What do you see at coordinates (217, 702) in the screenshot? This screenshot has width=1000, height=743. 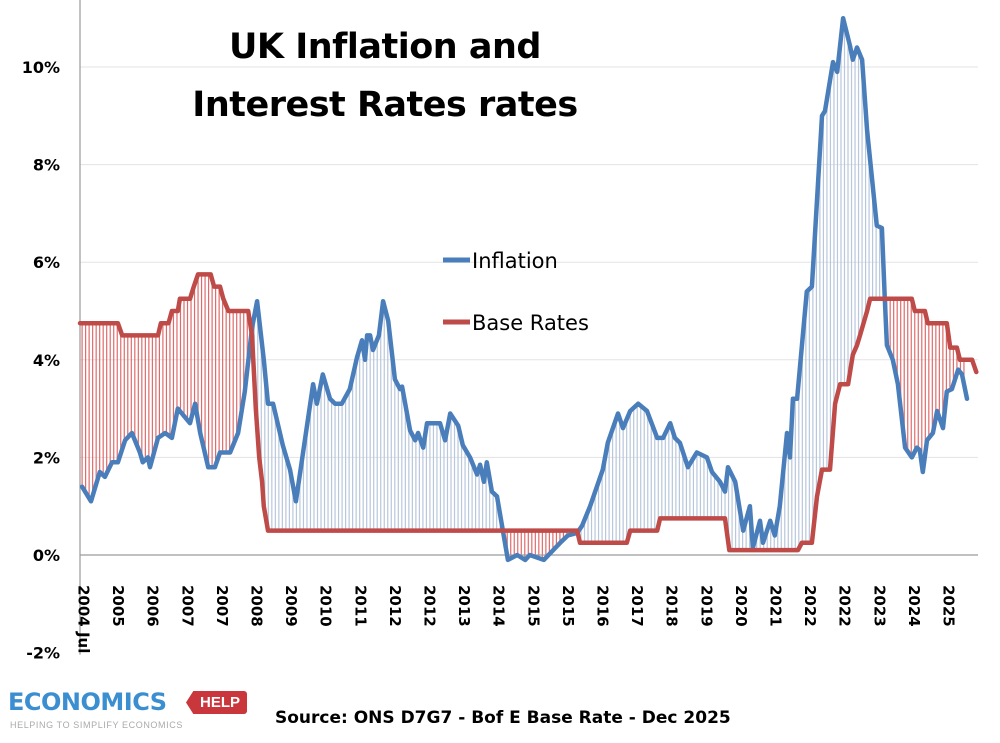 I see `logo-help-tag: HELP` at bounding box center [217, 702].